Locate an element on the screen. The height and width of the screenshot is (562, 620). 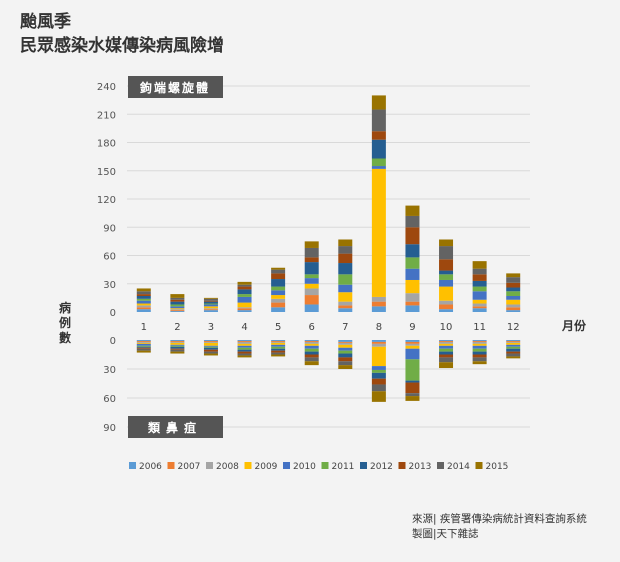
x-tick-label: 2 is located at coordinates (177, 327).